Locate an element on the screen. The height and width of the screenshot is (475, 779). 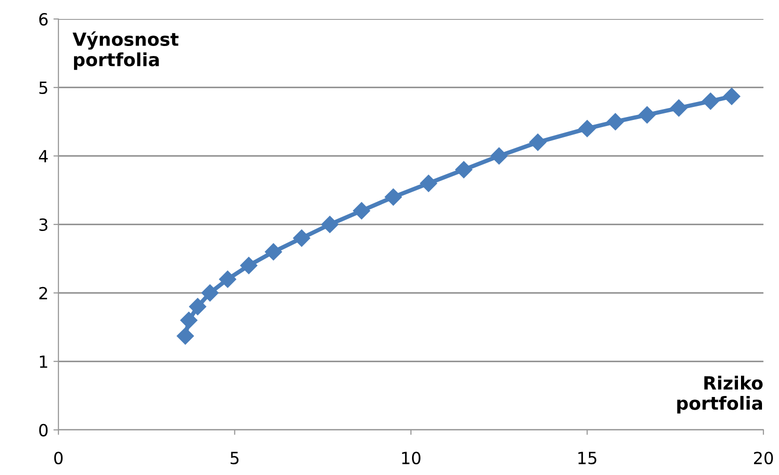
y-tick-label: 5 is located at coordinates (43, 88).